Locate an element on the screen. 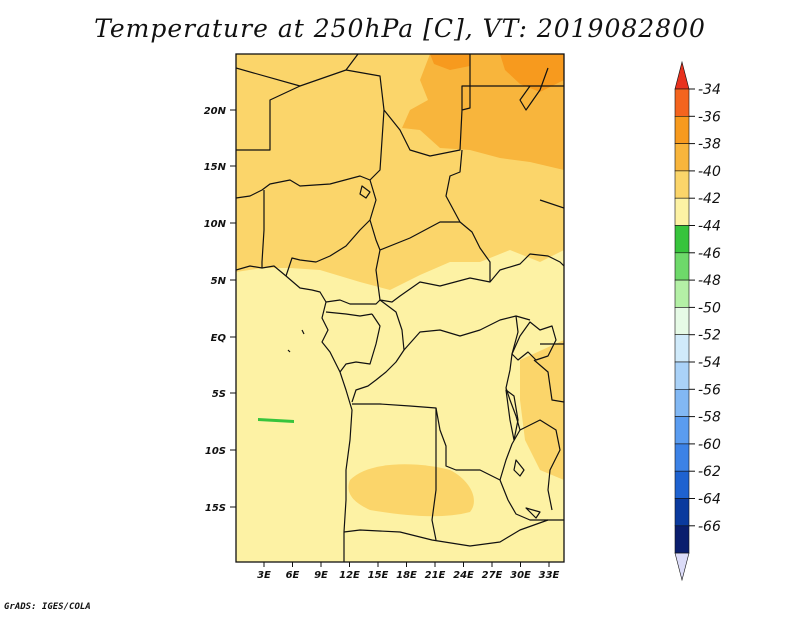 The width and height of the screenshot is (800, 618). colorbar-label: -42 is located at coordinates (709, 199).